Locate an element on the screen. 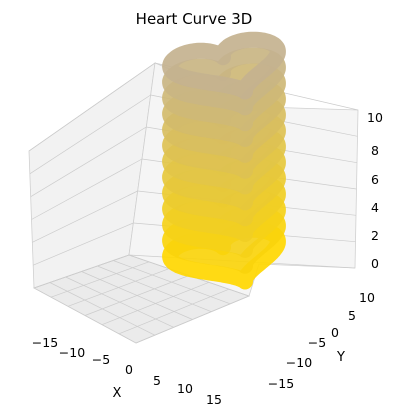 Image resolution: width=407 pixels, height=419 pixels. z-tick-label: 6 is located at coordinates (375, 179).